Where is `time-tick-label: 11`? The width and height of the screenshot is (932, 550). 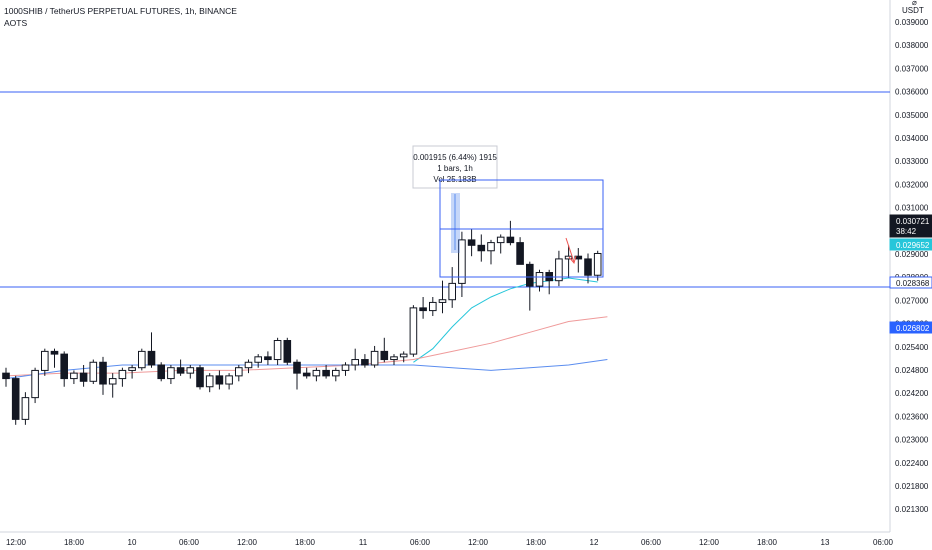 time-tick-label: 11 is located at coordinates (363, 542).